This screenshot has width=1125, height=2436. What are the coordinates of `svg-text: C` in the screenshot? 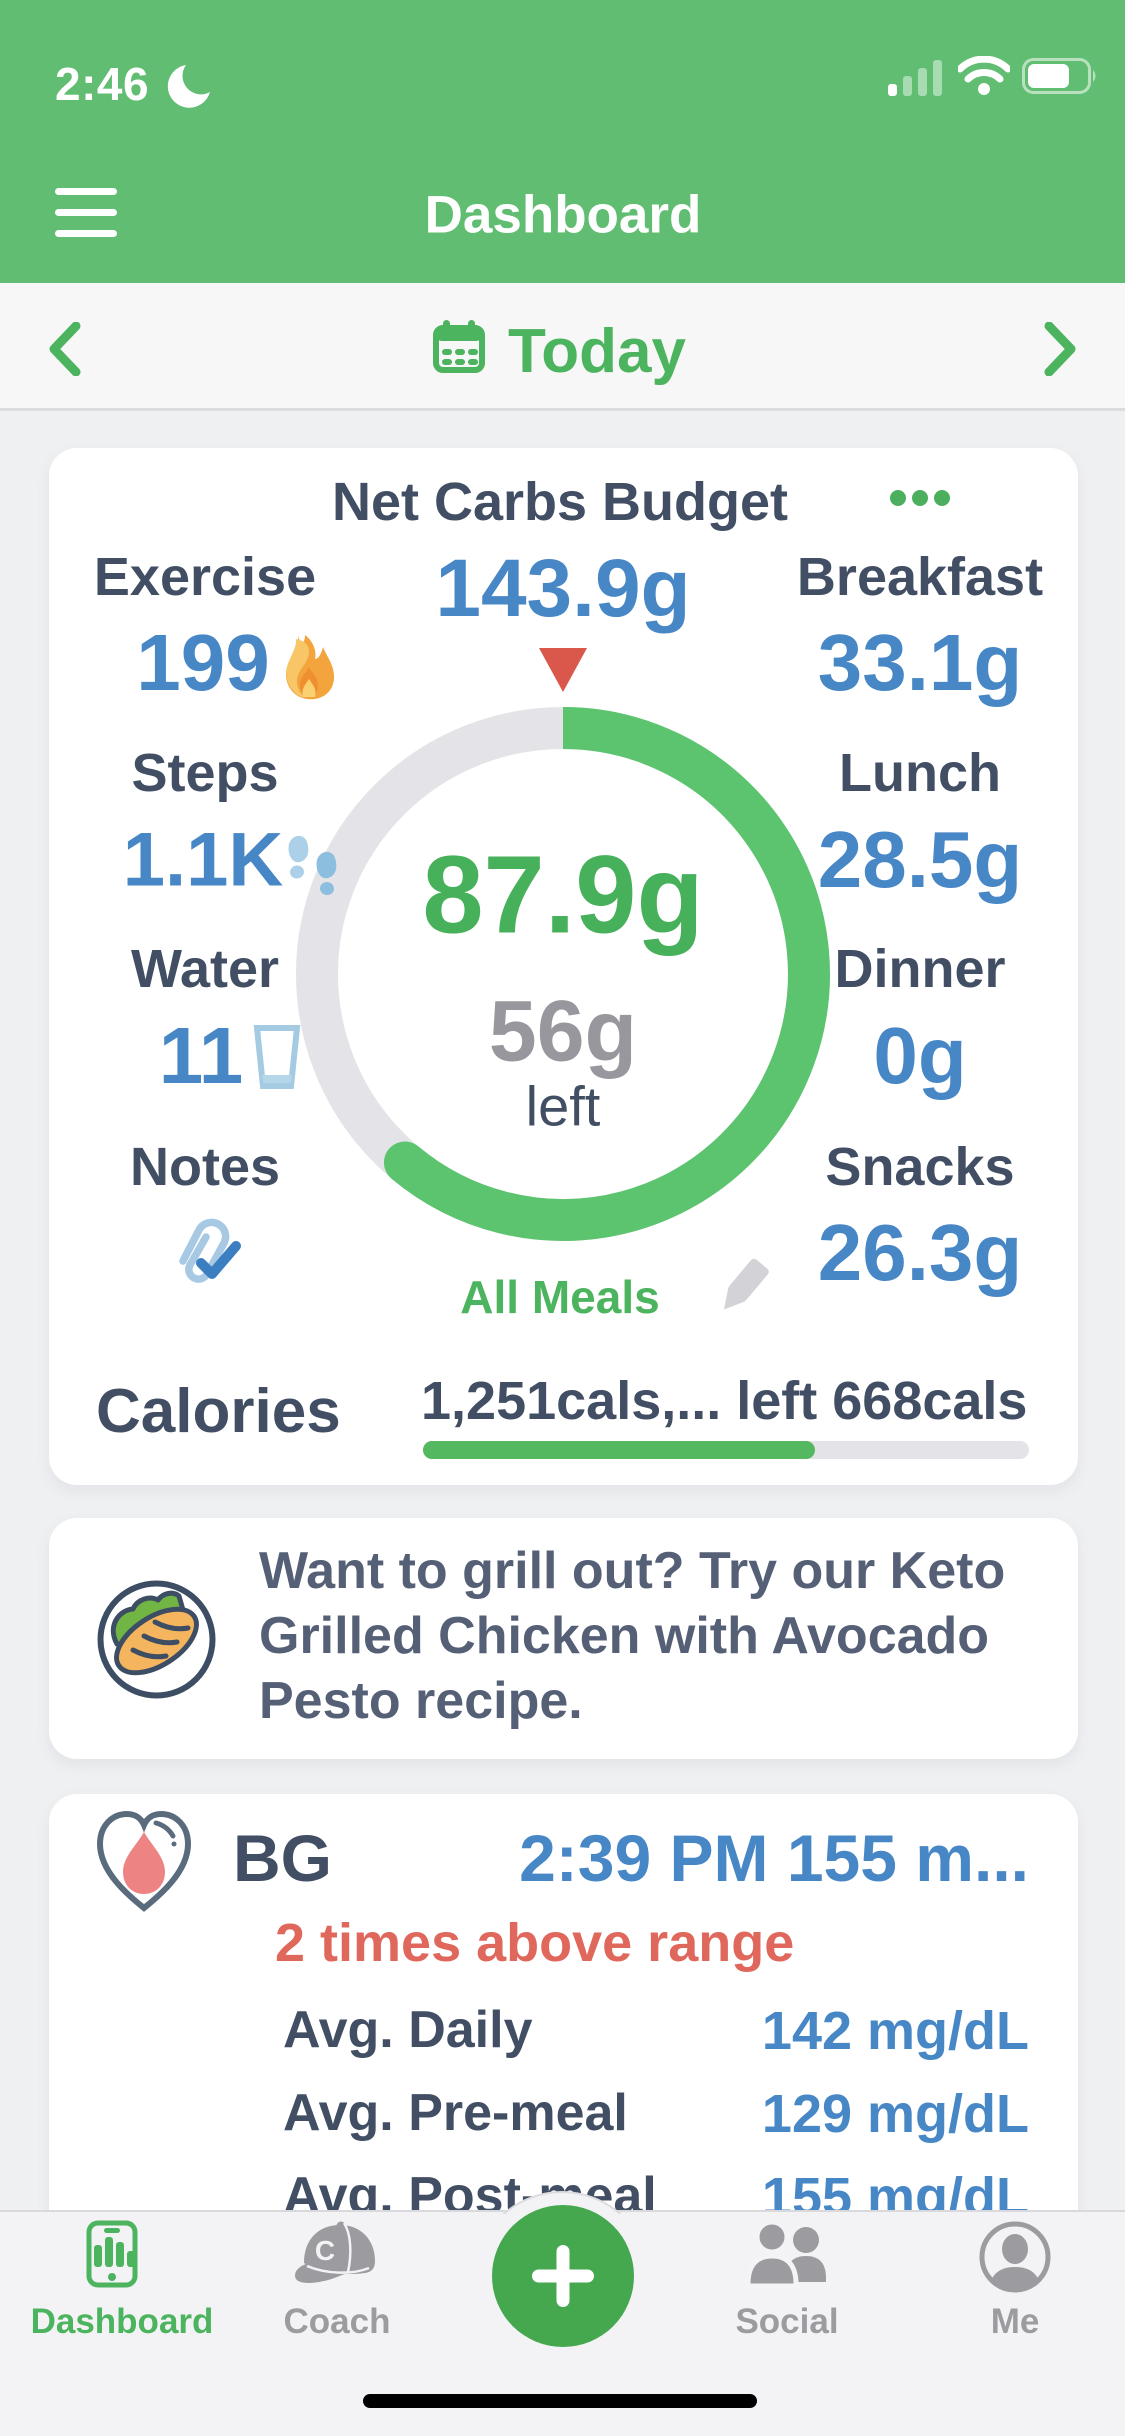 It's located at (325, 2250).